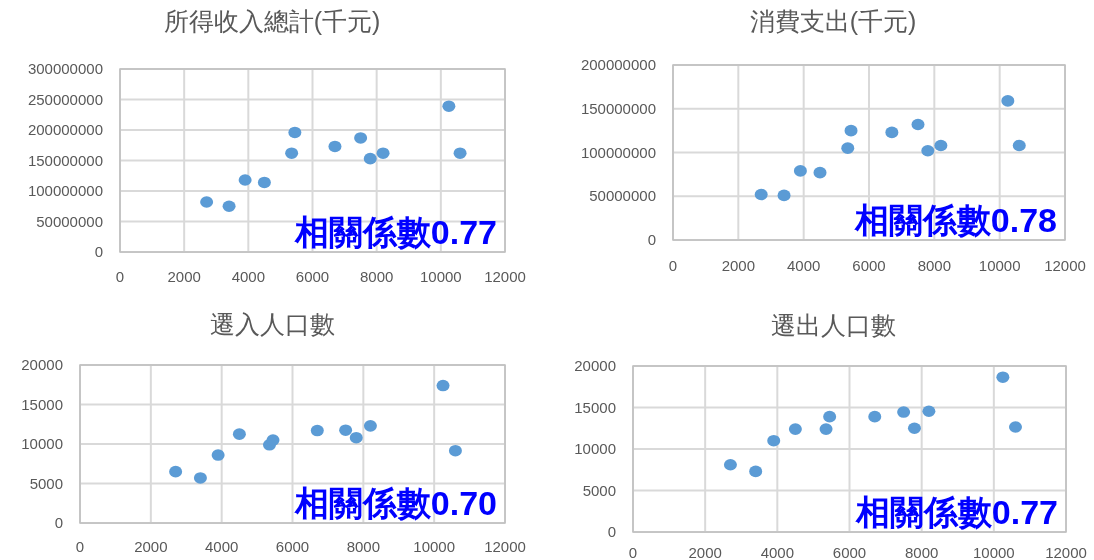  What do you see at coordinates (833, 21) in the screenshot?
I see `chart-title: 消費支出(千元)` at bounding box center [833, 21].